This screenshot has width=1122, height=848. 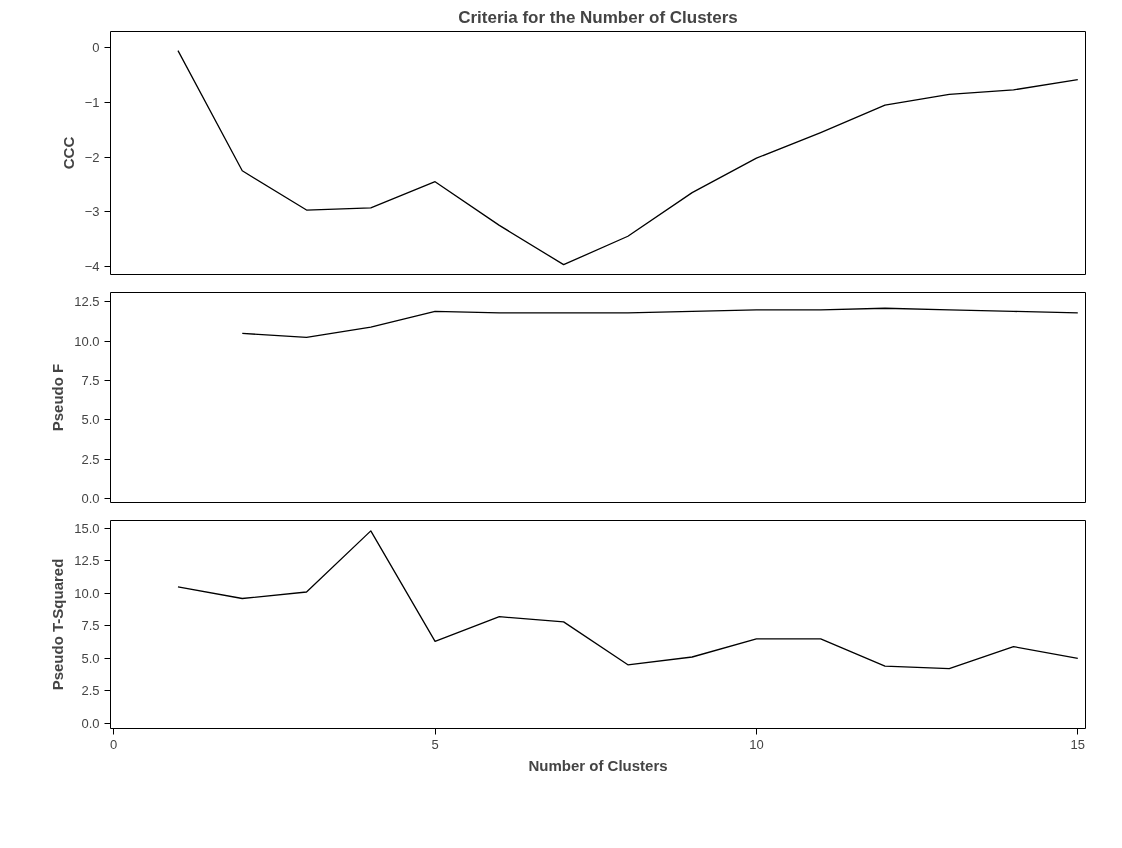 I want to click on y-axis-title: Pseudo T-Squared, so click(x=58, y=624).